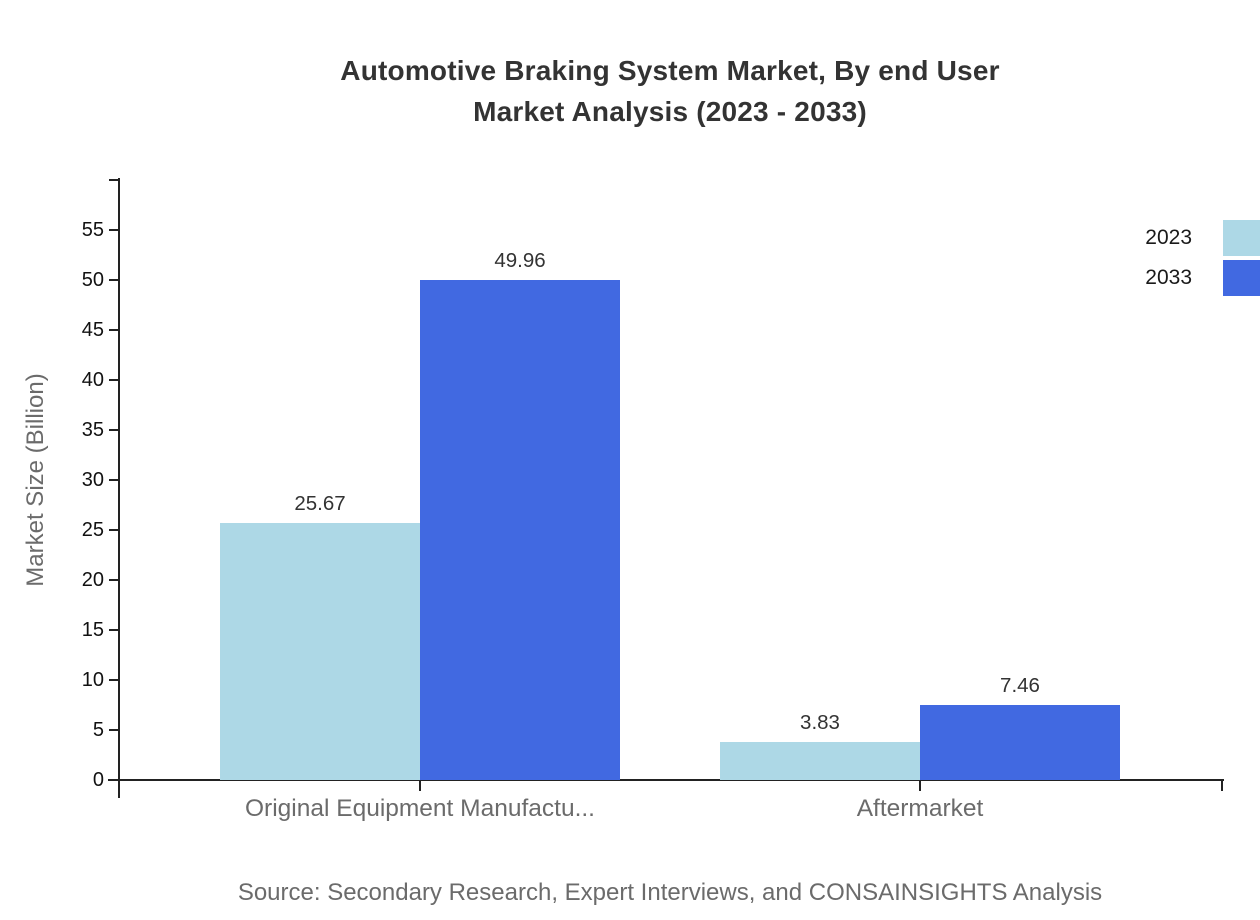  What do you see at coordinates (92, 230) in the screenshot?
I see `y-tick-label: 55` at bounding box center [92, 230].